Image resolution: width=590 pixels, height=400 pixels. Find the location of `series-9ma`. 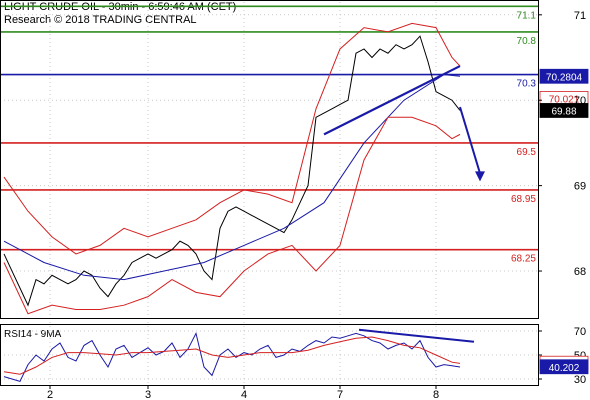

series-9ma is located at coordinates (232, 355).